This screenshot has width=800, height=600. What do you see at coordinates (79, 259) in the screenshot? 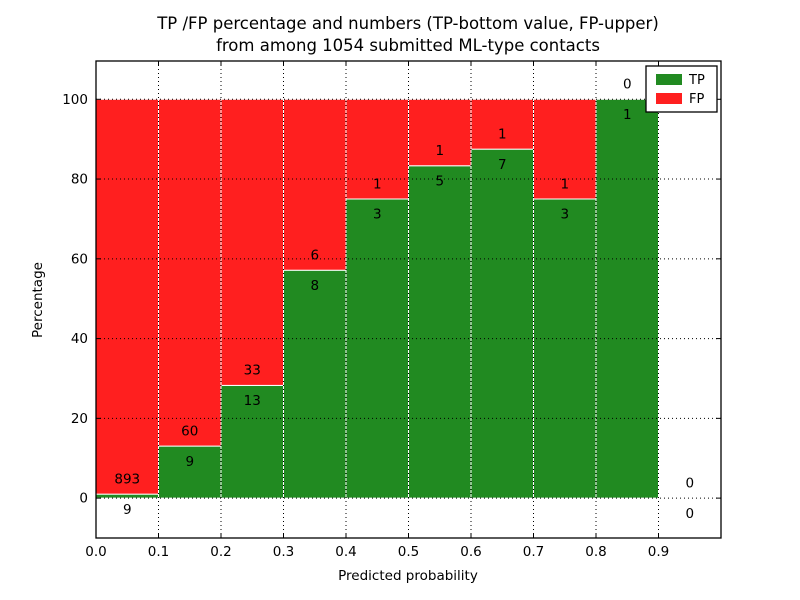
I see `y-tick-label: 60` at bounding box center [79, 259].